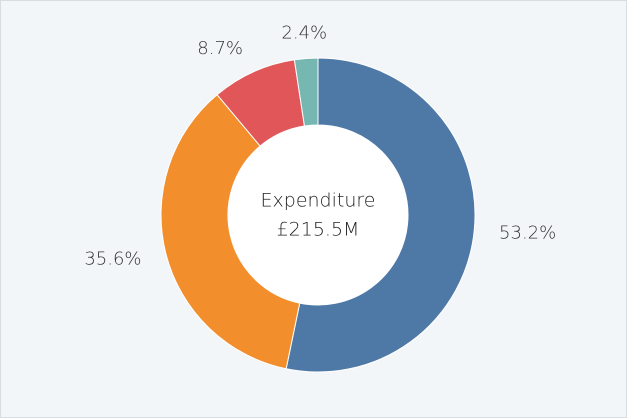 This screenshot has width=627, height=418. I want to click on slice-label: 35.6%, so click(112, 258).